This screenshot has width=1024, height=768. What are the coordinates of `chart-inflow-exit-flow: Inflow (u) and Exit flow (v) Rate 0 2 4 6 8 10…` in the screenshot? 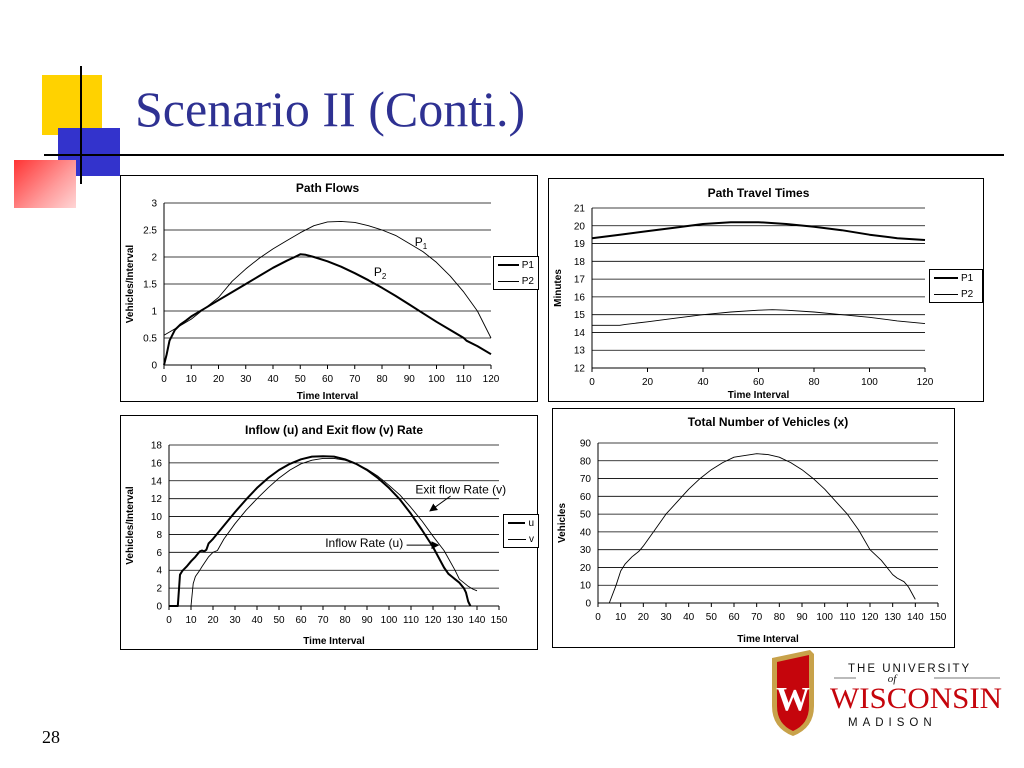 It's located at (329, 532).